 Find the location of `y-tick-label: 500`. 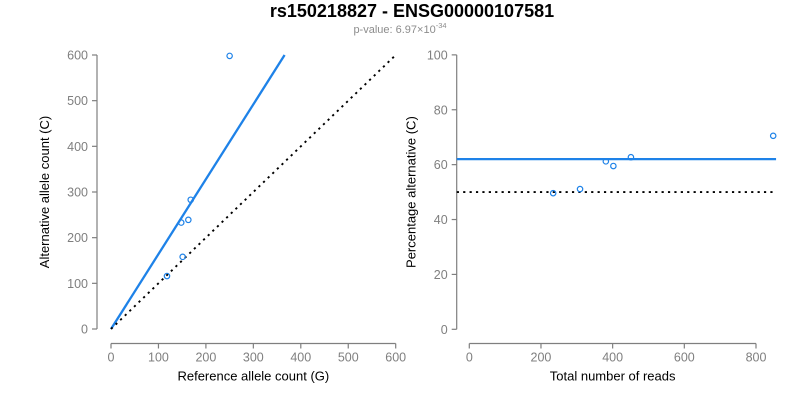

y-tick-label: 500 is located at coordinates (77, 101).